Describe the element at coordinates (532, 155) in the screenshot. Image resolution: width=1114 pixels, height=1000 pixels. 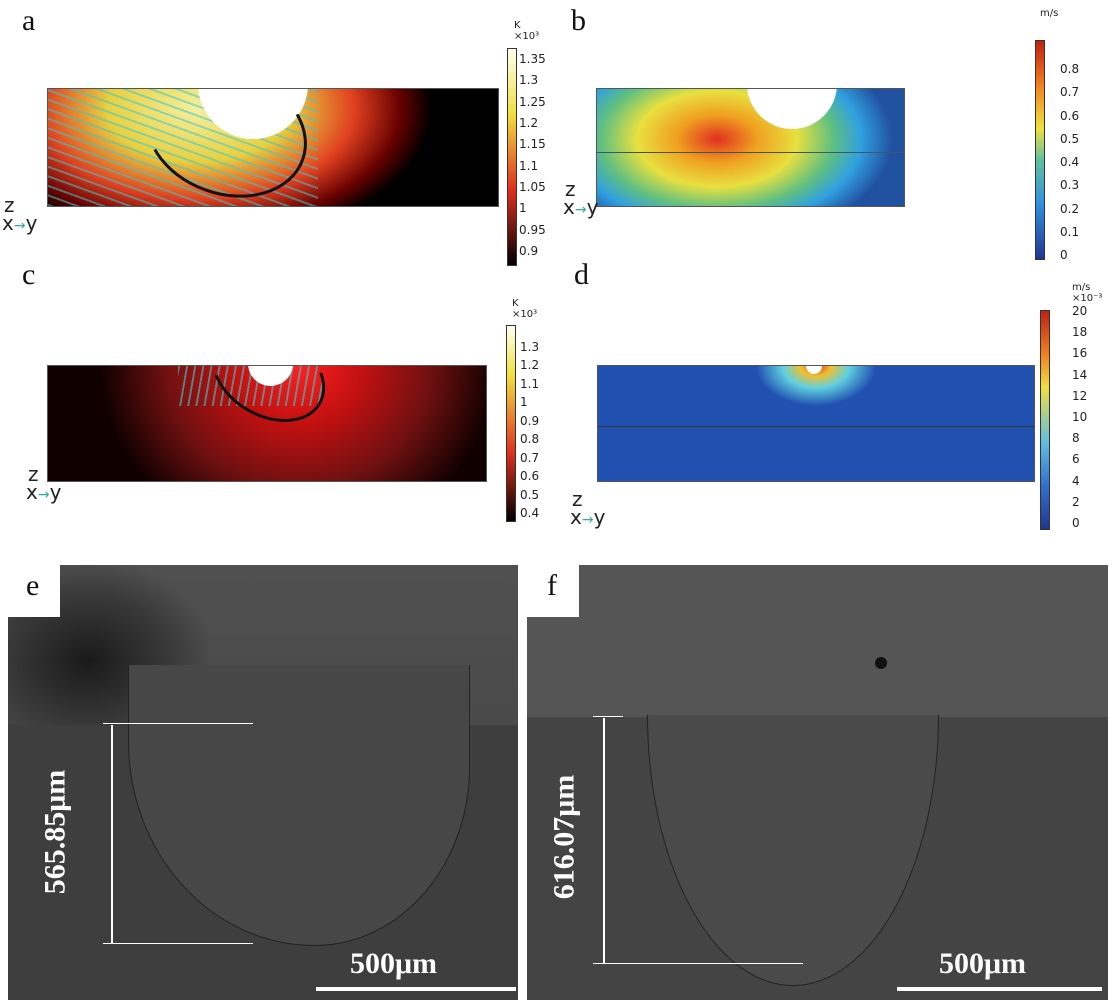
I see `colorbar-ticks-a: 1.35 1.3 1.25 1.2 1.15 1.1 1.05 1 0.95 0.9` at that location.